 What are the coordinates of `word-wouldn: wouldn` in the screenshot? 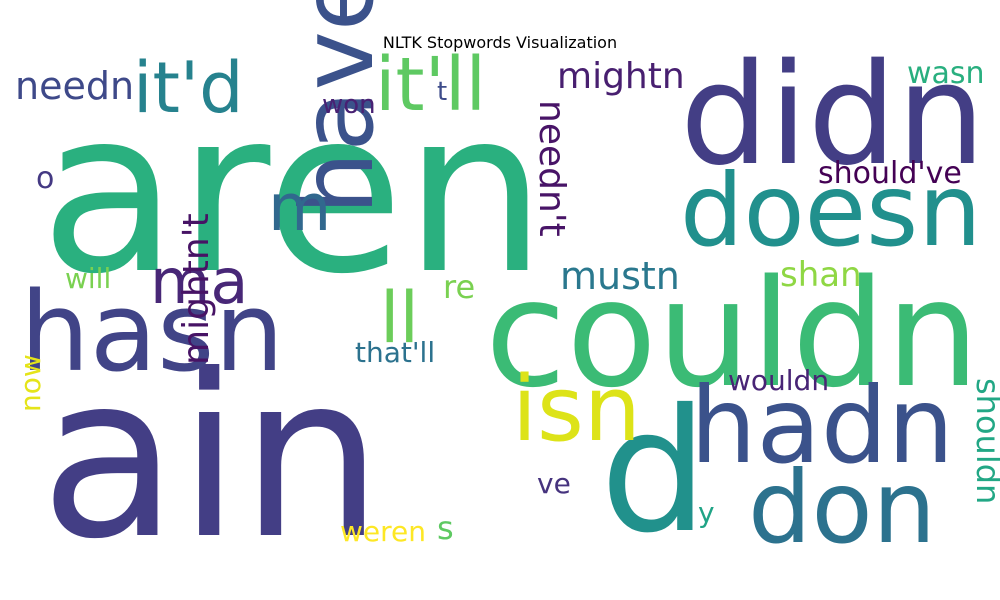 It's located at (778, 380).